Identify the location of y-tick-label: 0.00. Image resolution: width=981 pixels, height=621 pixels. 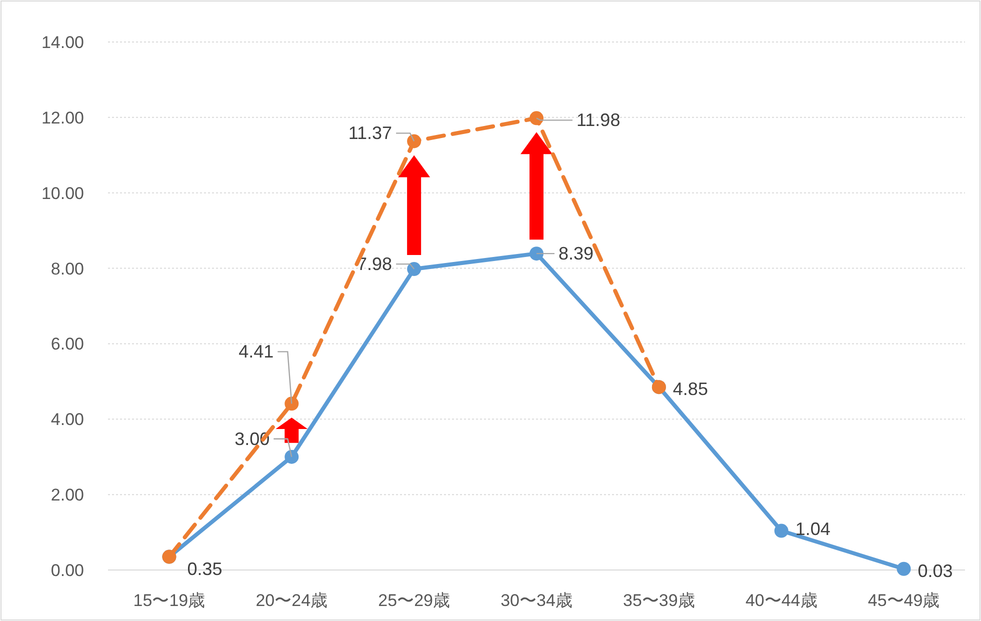
(67, 570).